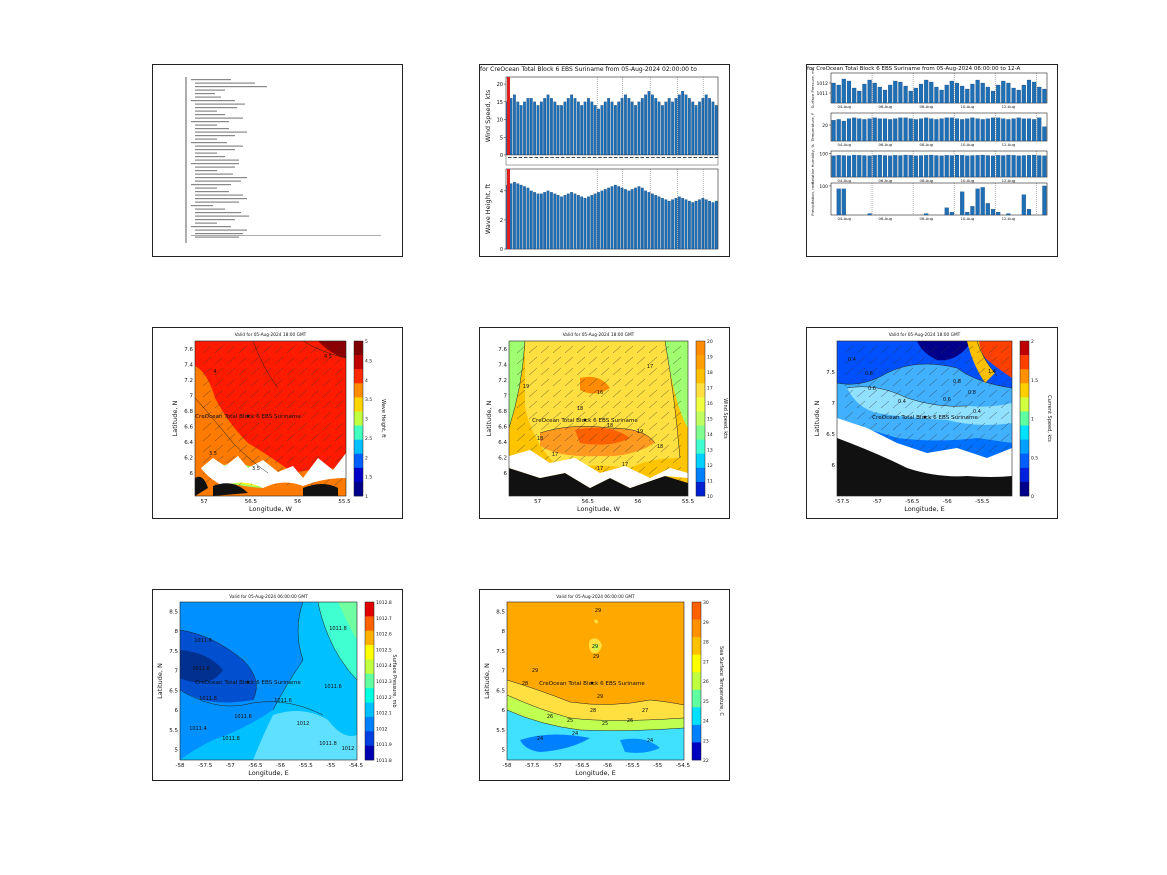 This screenshot has width=1167, height=875. I want to click on map-title: Valid for 05-Aug-2024 18:00 GMT, so click(271, 335).